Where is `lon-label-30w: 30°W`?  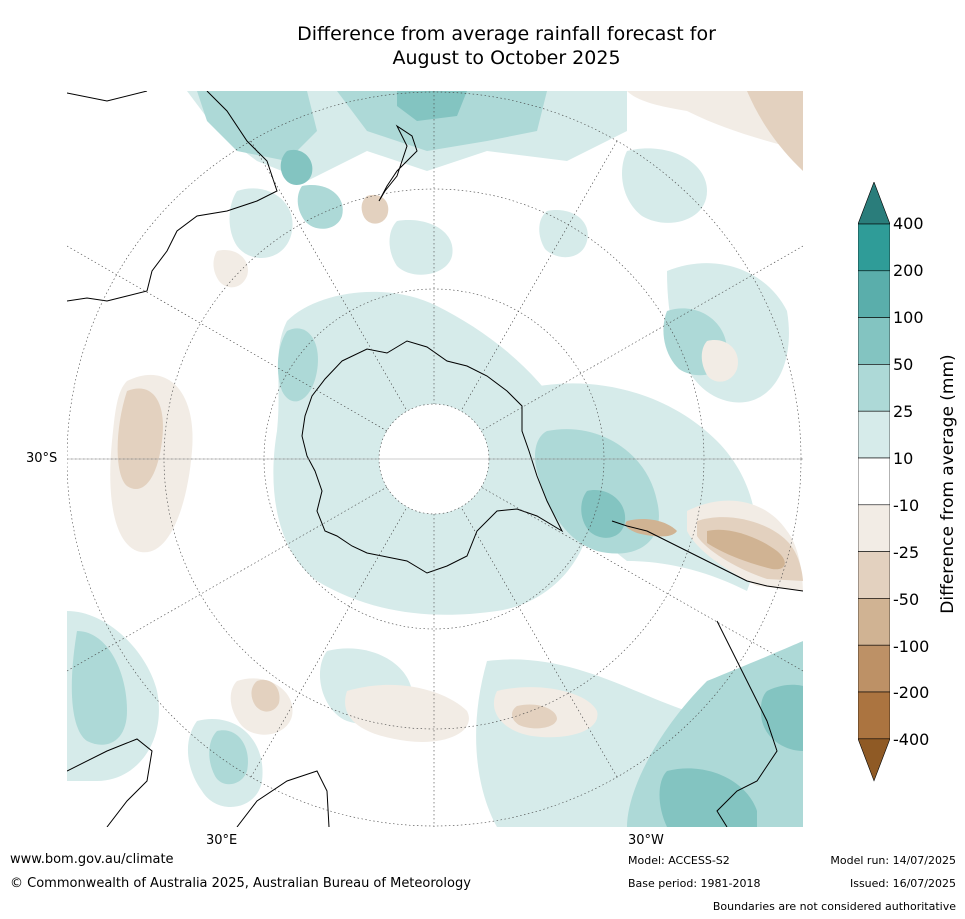
lon-label-30w: 30°W is located at coordinates (646, 840).